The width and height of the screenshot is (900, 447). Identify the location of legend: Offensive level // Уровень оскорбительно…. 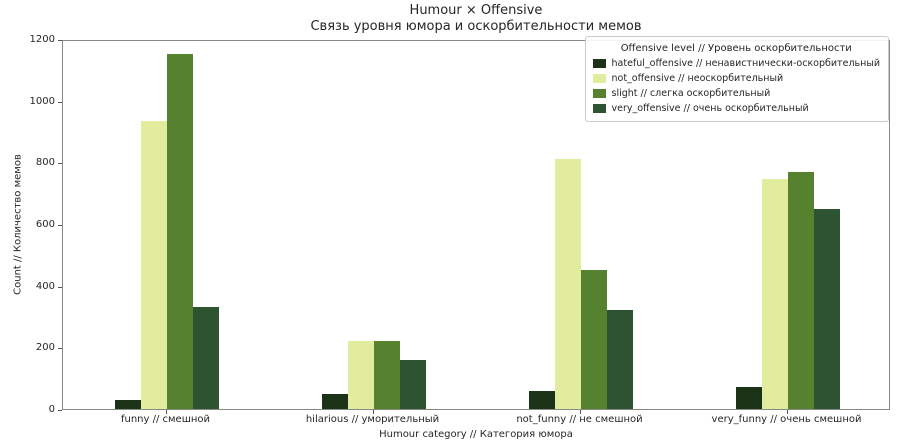
(736, 79).